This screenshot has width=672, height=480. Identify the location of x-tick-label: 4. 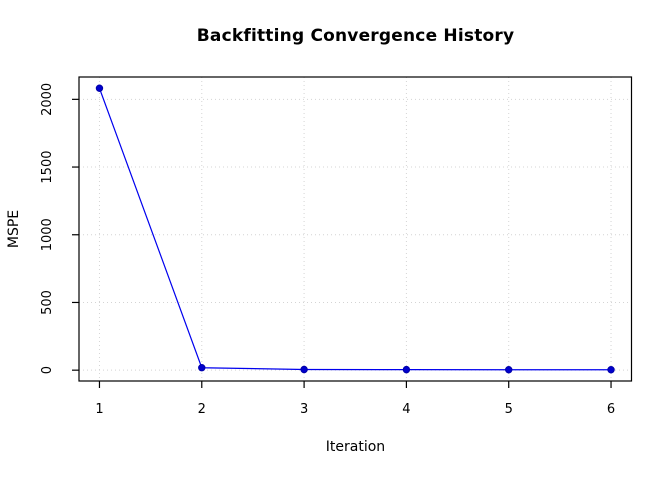
(406, 409).